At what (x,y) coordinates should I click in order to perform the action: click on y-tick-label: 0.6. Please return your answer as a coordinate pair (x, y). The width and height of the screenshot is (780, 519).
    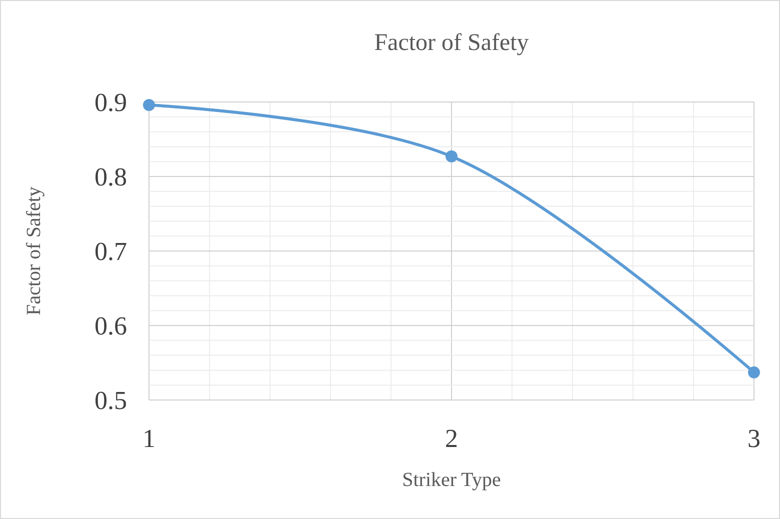
    Looking at the image, I should click on (110, 326).